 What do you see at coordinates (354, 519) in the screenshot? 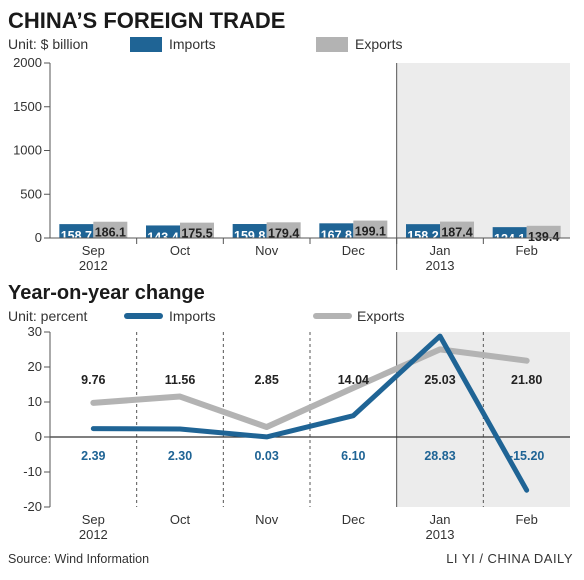
I see `chart2-x-tick-label: Dec` at bounding box center [354, 519].